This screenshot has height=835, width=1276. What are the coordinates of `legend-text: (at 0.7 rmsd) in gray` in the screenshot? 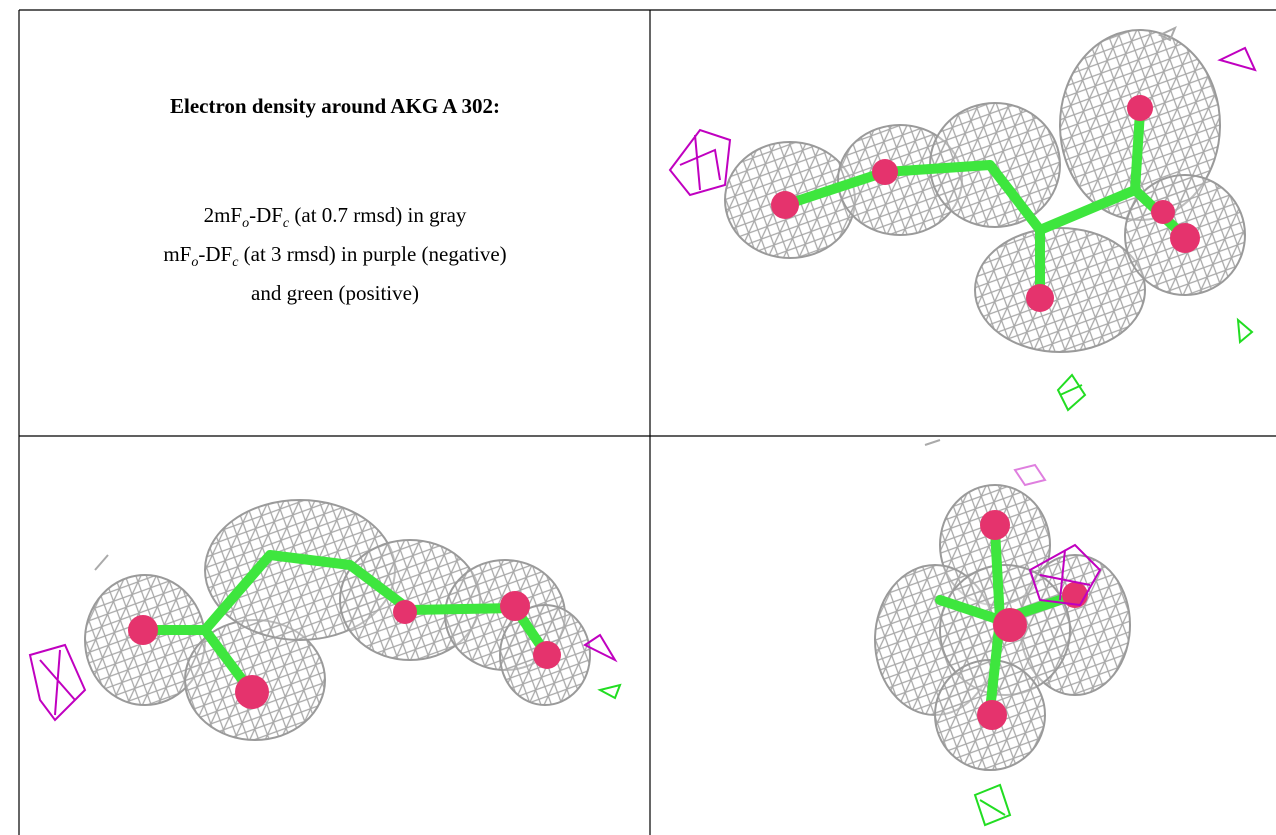 It's located at (378, 215).